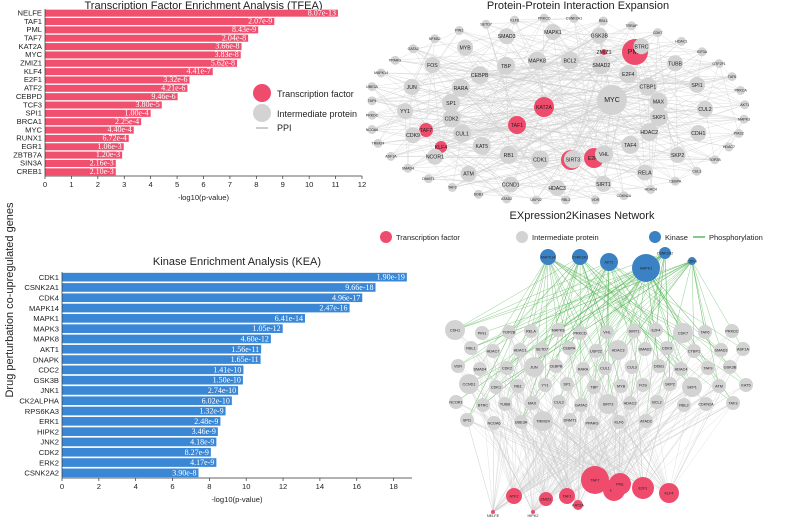 The width and height of the screenshot is (786, 517). I want to click on tfea-value-label: 1.06e-3, so click(110, 146).